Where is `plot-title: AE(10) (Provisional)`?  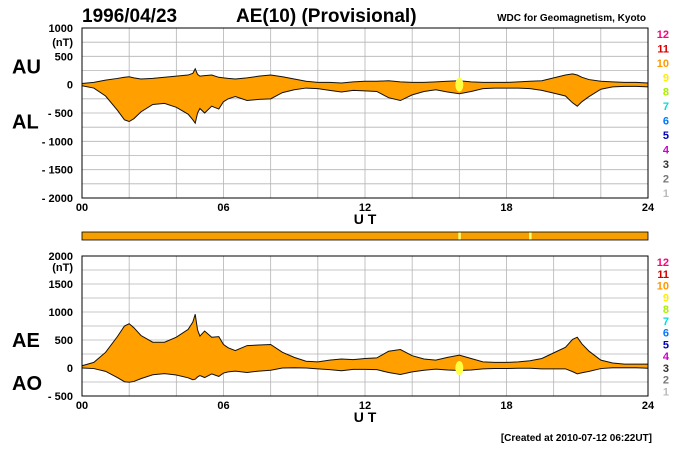
plot-title: AE(10) (Provisional) is located at coordinates (326, 16).